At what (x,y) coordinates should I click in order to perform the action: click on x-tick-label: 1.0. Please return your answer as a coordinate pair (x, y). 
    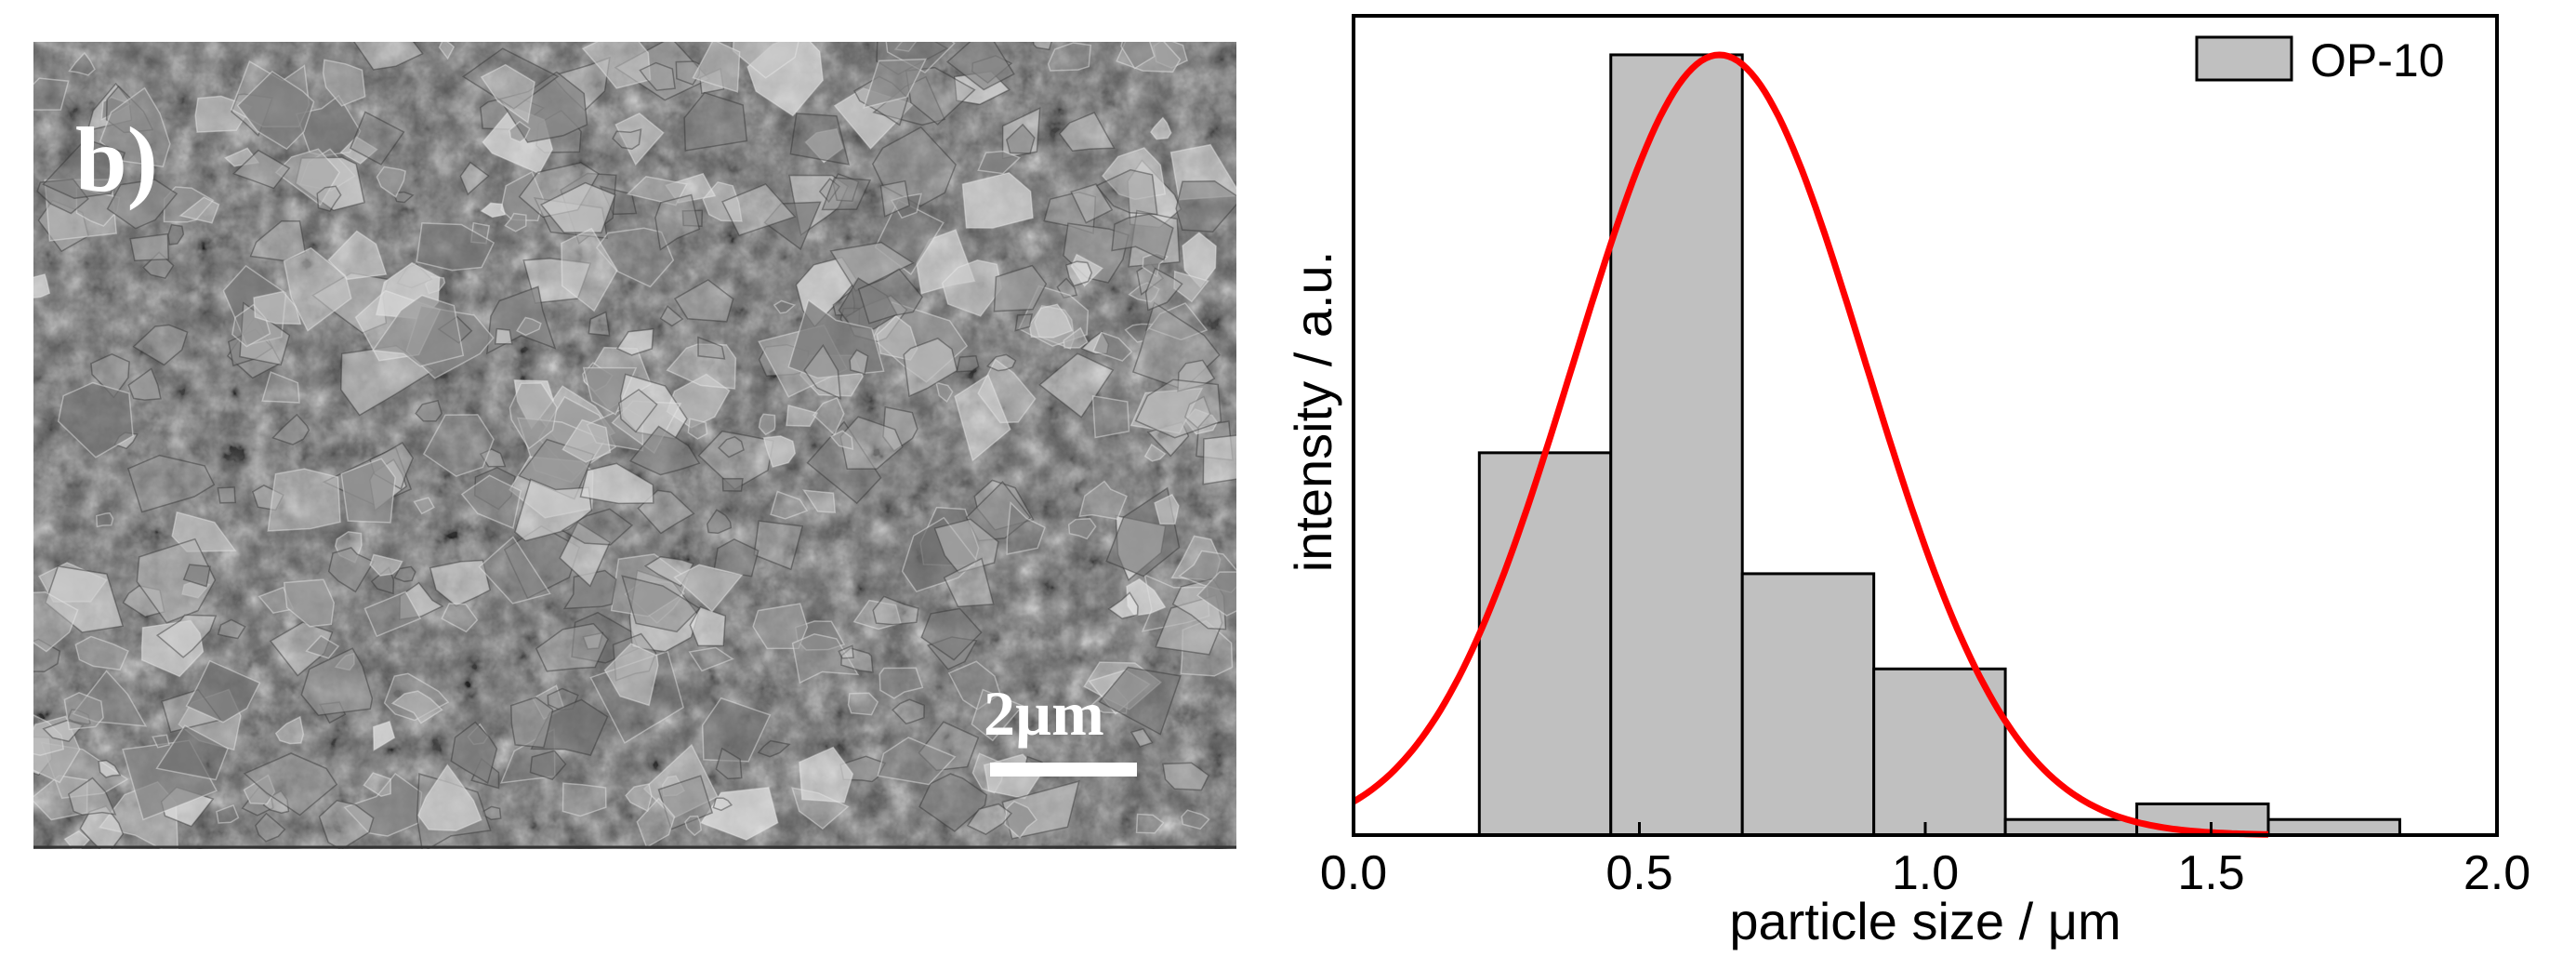
    Looking at the image, I should click on (1925, 873).